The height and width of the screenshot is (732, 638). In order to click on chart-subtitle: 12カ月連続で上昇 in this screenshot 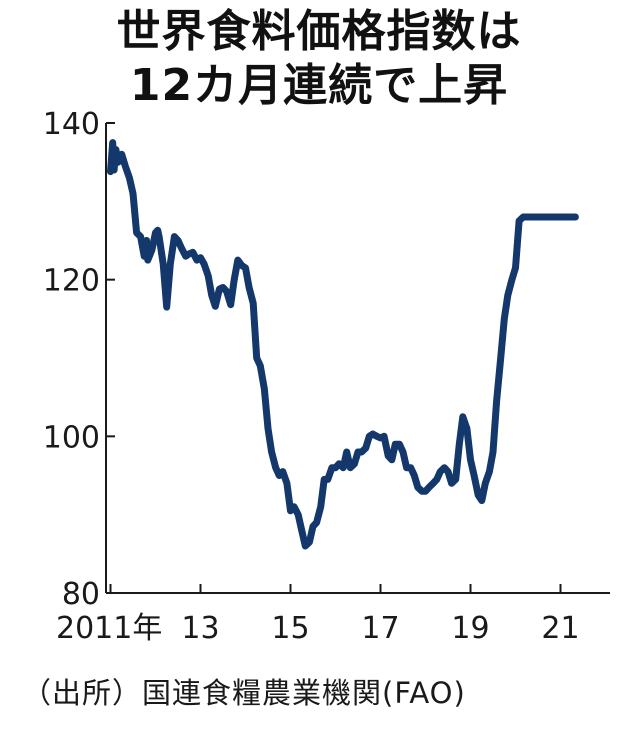, I will do `click(319, 85)`.